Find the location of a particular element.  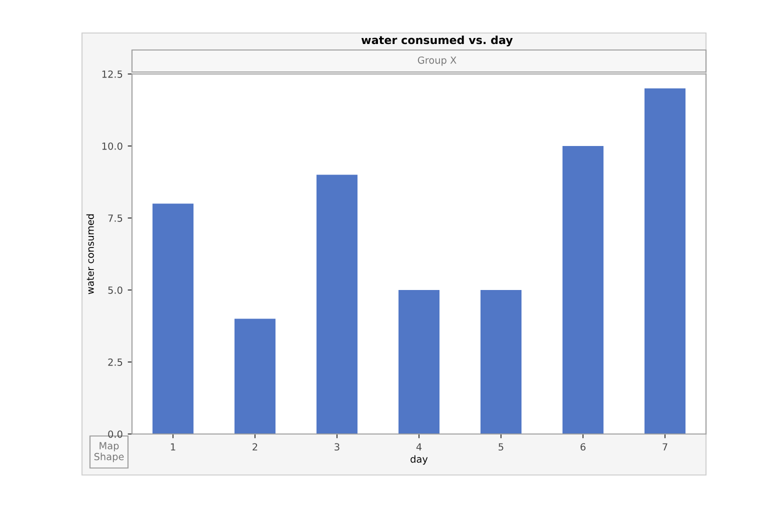

x-tick-label: 6 is located at coordinates (583, 447).